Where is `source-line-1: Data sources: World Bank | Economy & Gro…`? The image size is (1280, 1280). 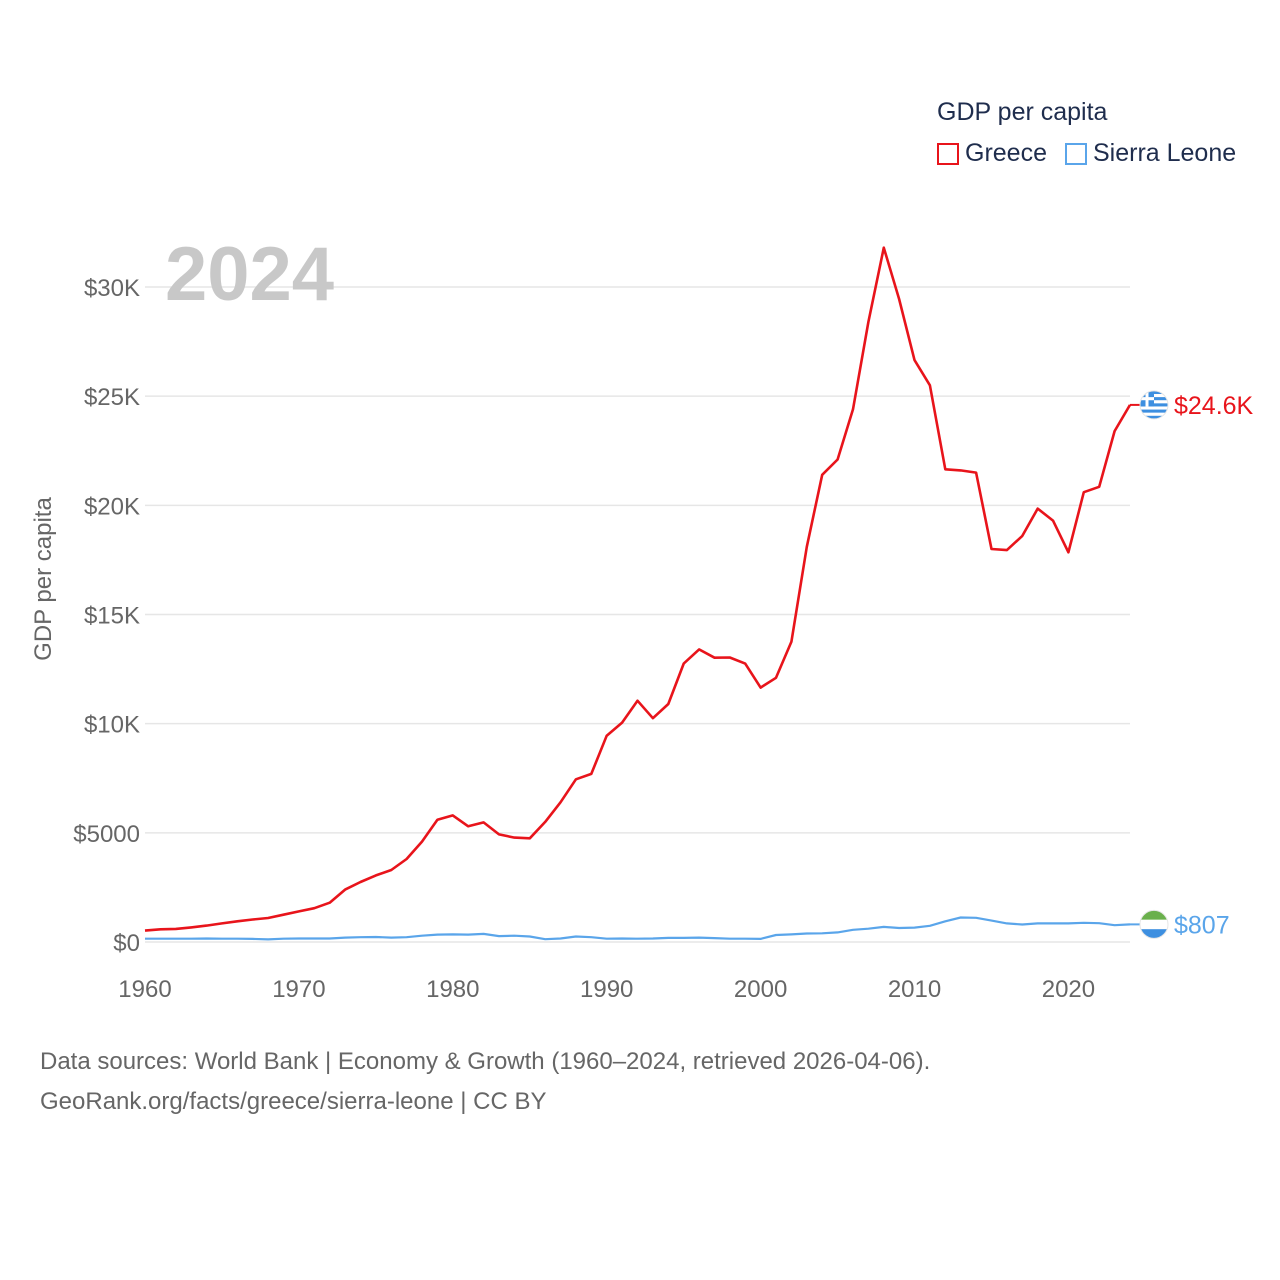
source-line-1: Data sources: World Bank | Economy & Gro… is located at coordinates (485, 1061).